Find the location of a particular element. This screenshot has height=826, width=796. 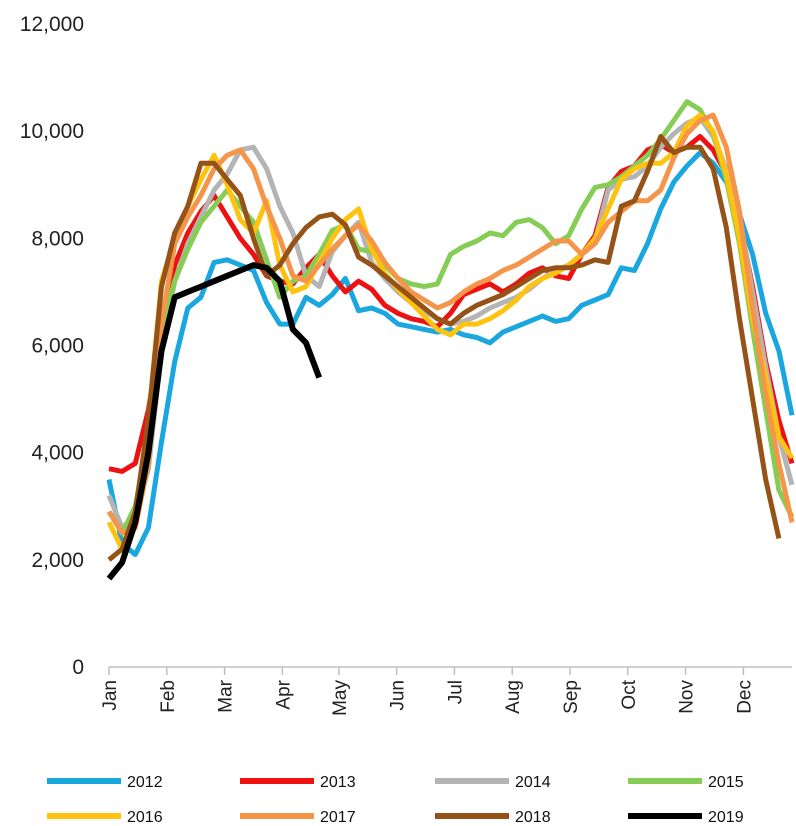

legend-label-2018: 2018 is located at coordinates (533, 817).